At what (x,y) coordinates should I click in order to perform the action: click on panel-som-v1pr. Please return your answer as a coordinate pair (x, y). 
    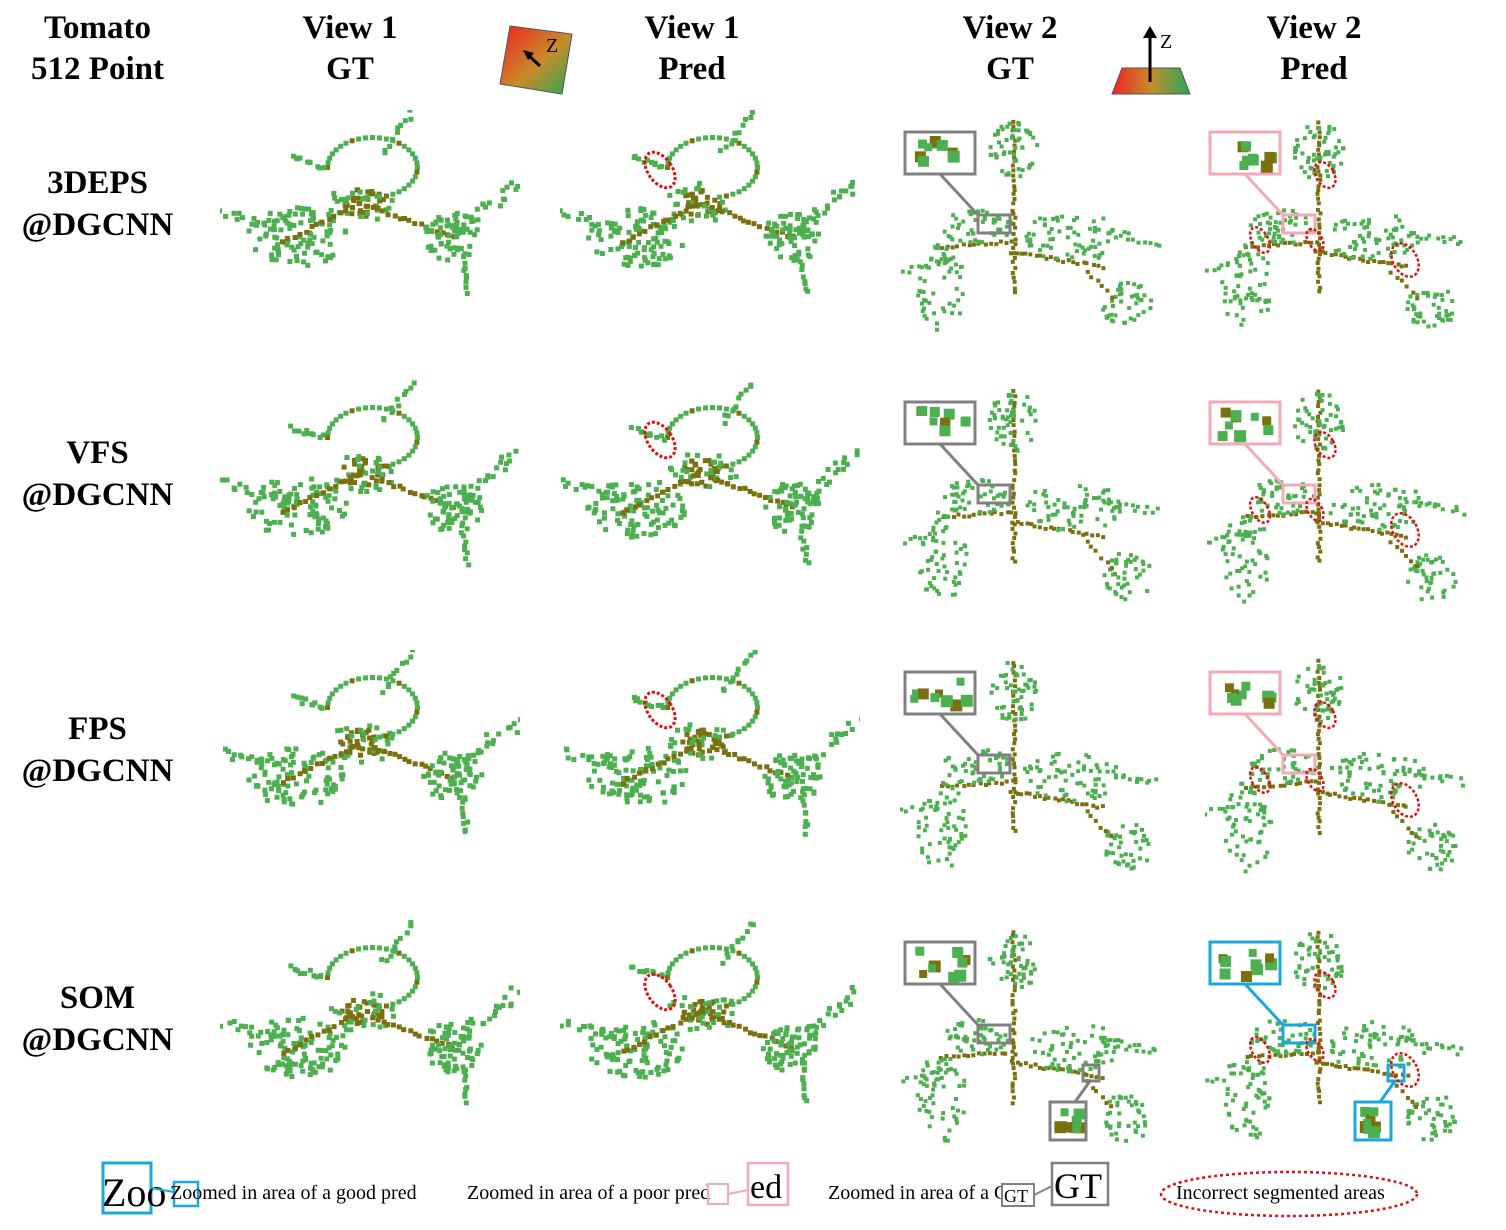
    Looking at the image, I should click on (708, 1012).